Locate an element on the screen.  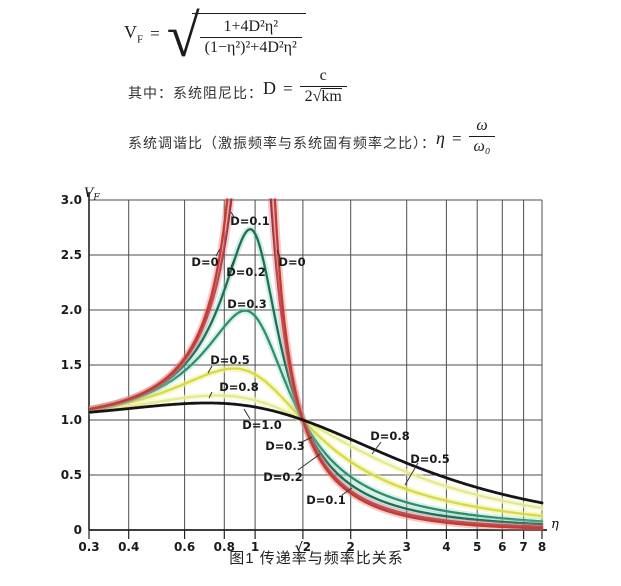
radicand: 1+4D²η² (1−η²)²+4D²η² is located at coordinates (248, 35).